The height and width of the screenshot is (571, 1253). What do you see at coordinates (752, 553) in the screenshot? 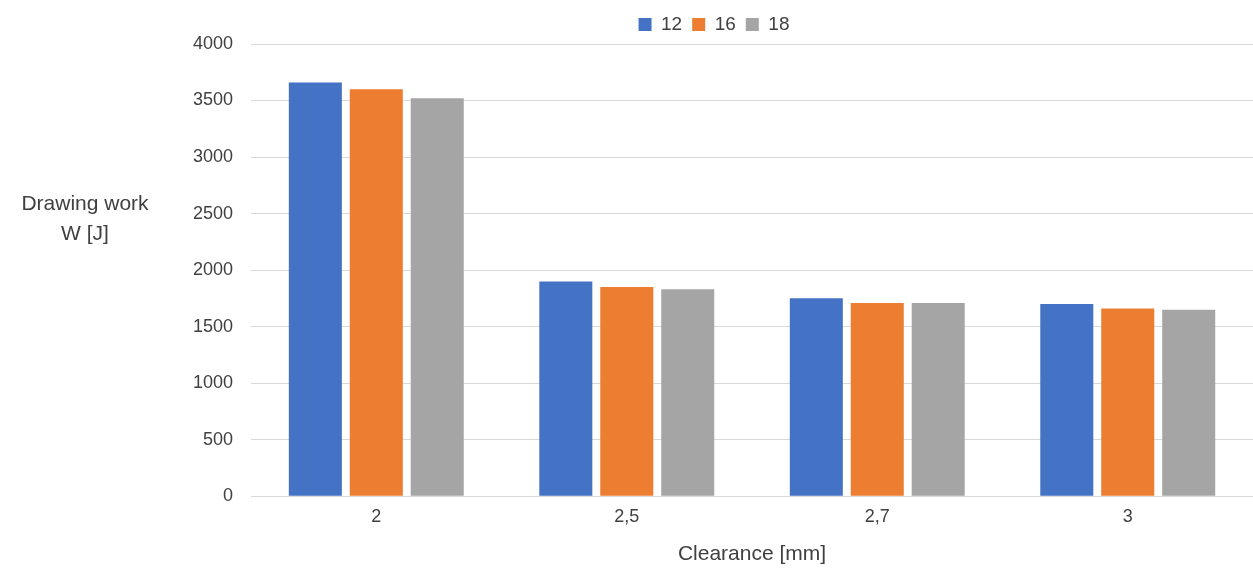
I see `x-axis-title: Clearance [mm]` at bounding box center [752, 553].